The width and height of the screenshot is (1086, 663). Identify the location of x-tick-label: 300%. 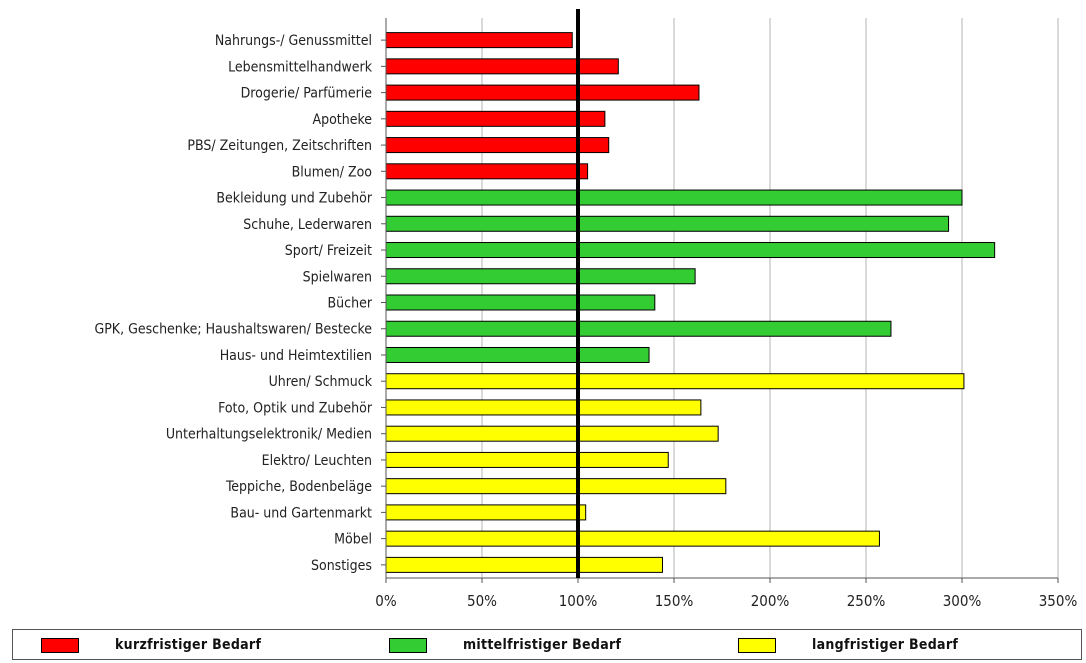
(962, 601).